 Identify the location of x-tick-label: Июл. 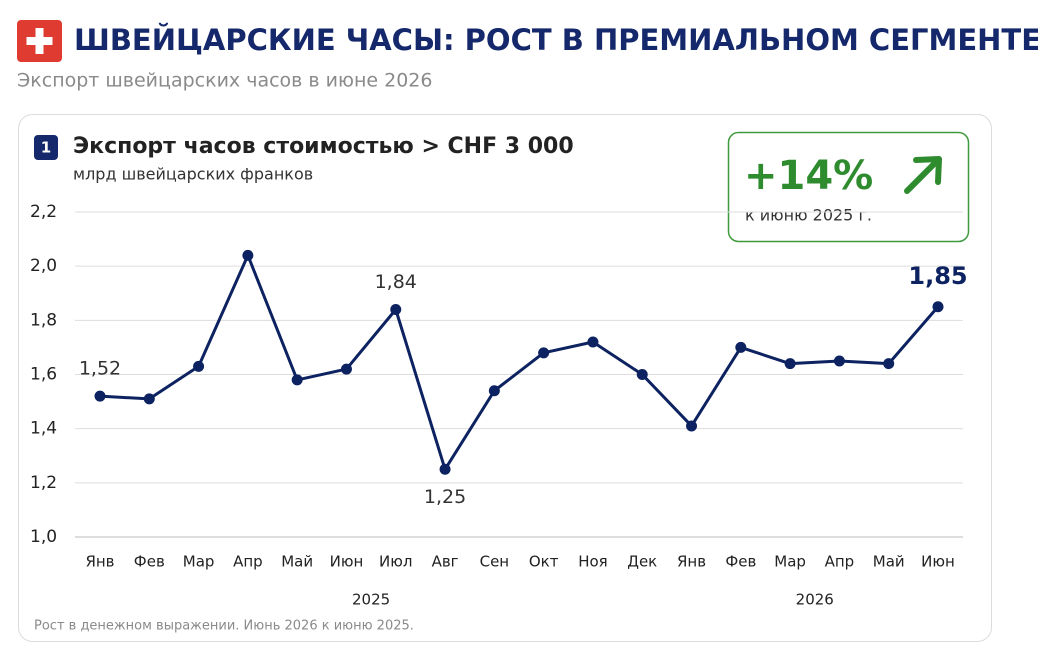
(395, 562).